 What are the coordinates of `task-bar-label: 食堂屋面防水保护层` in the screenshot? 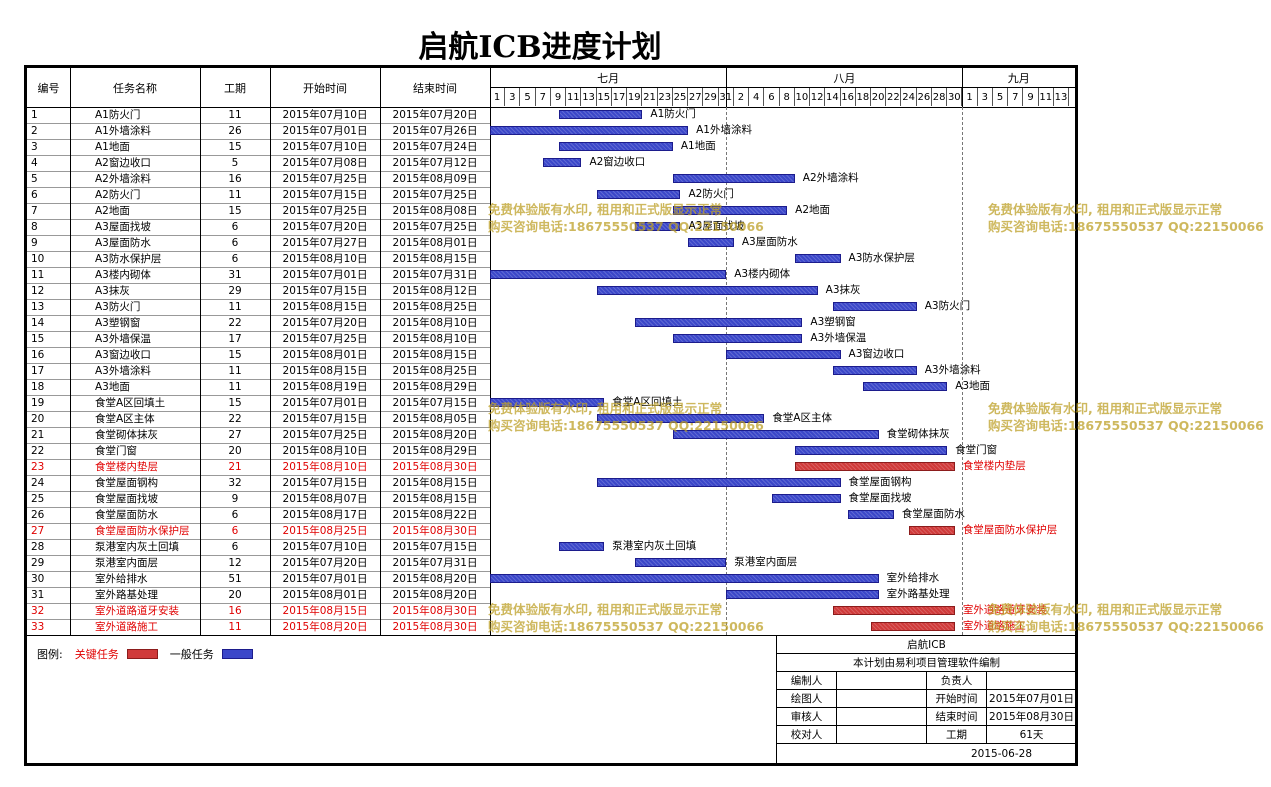 It's located at (1010, 530).